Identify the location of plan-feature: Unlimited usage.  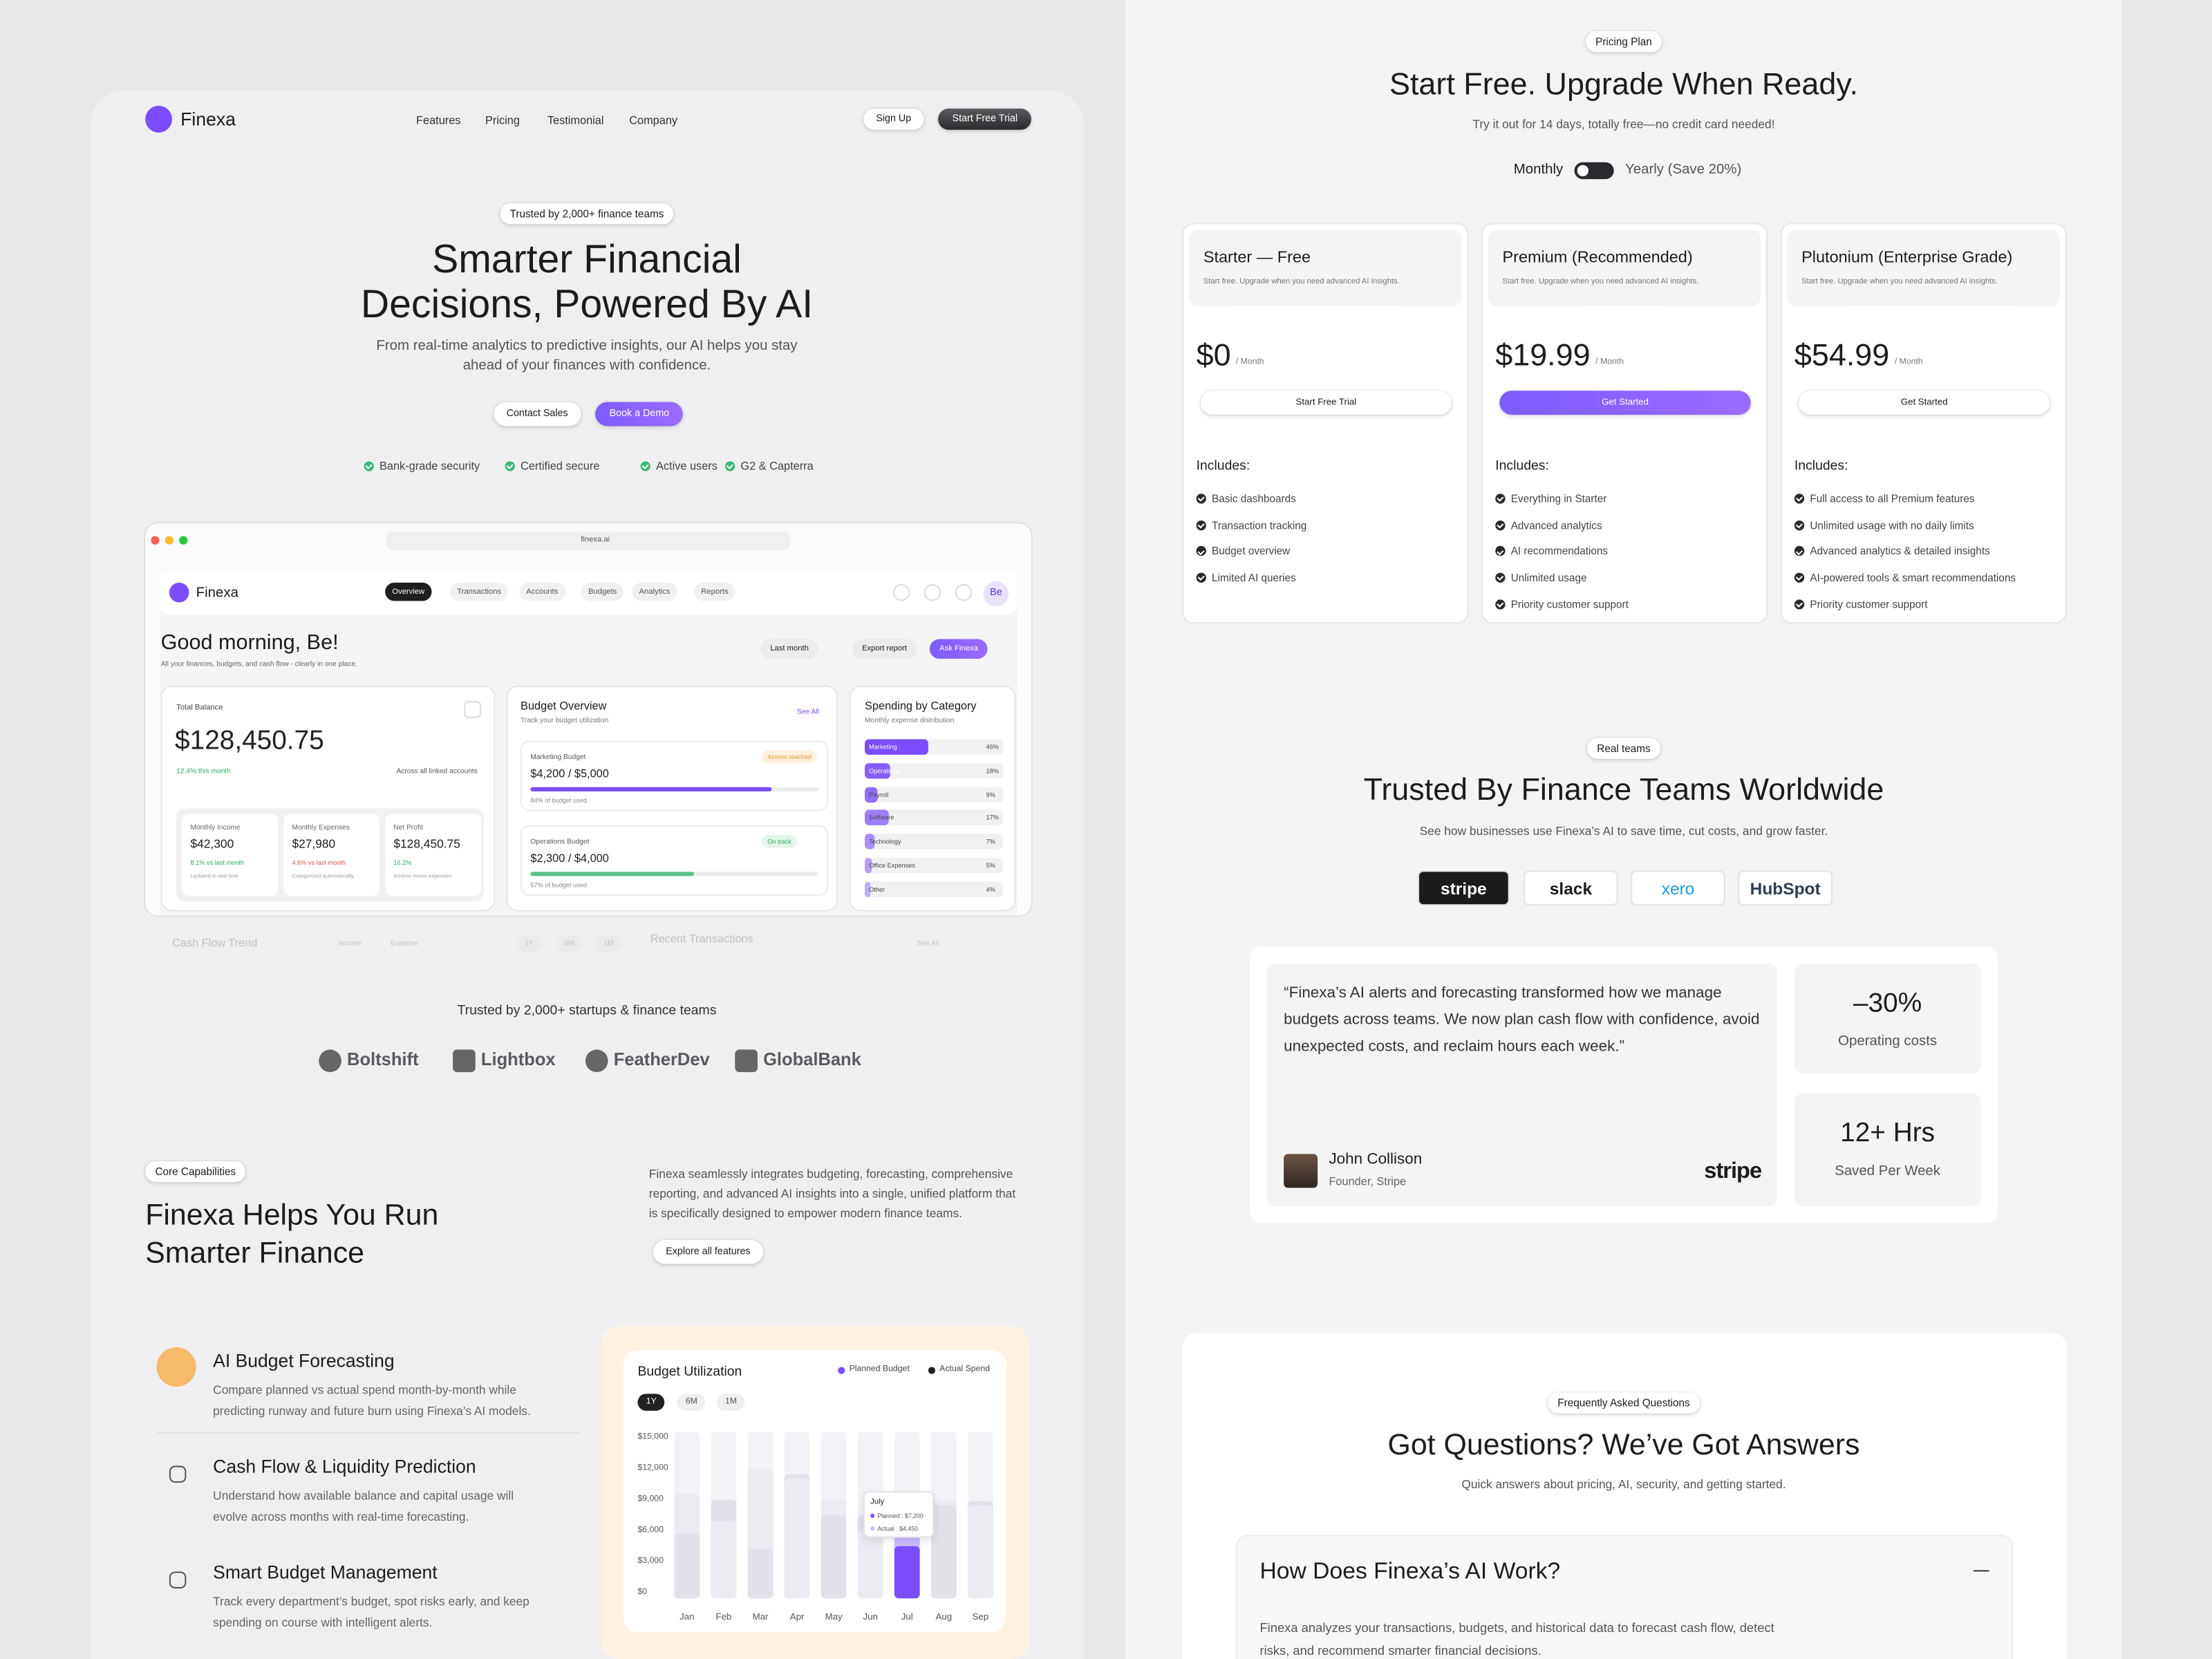
(1549, 578).